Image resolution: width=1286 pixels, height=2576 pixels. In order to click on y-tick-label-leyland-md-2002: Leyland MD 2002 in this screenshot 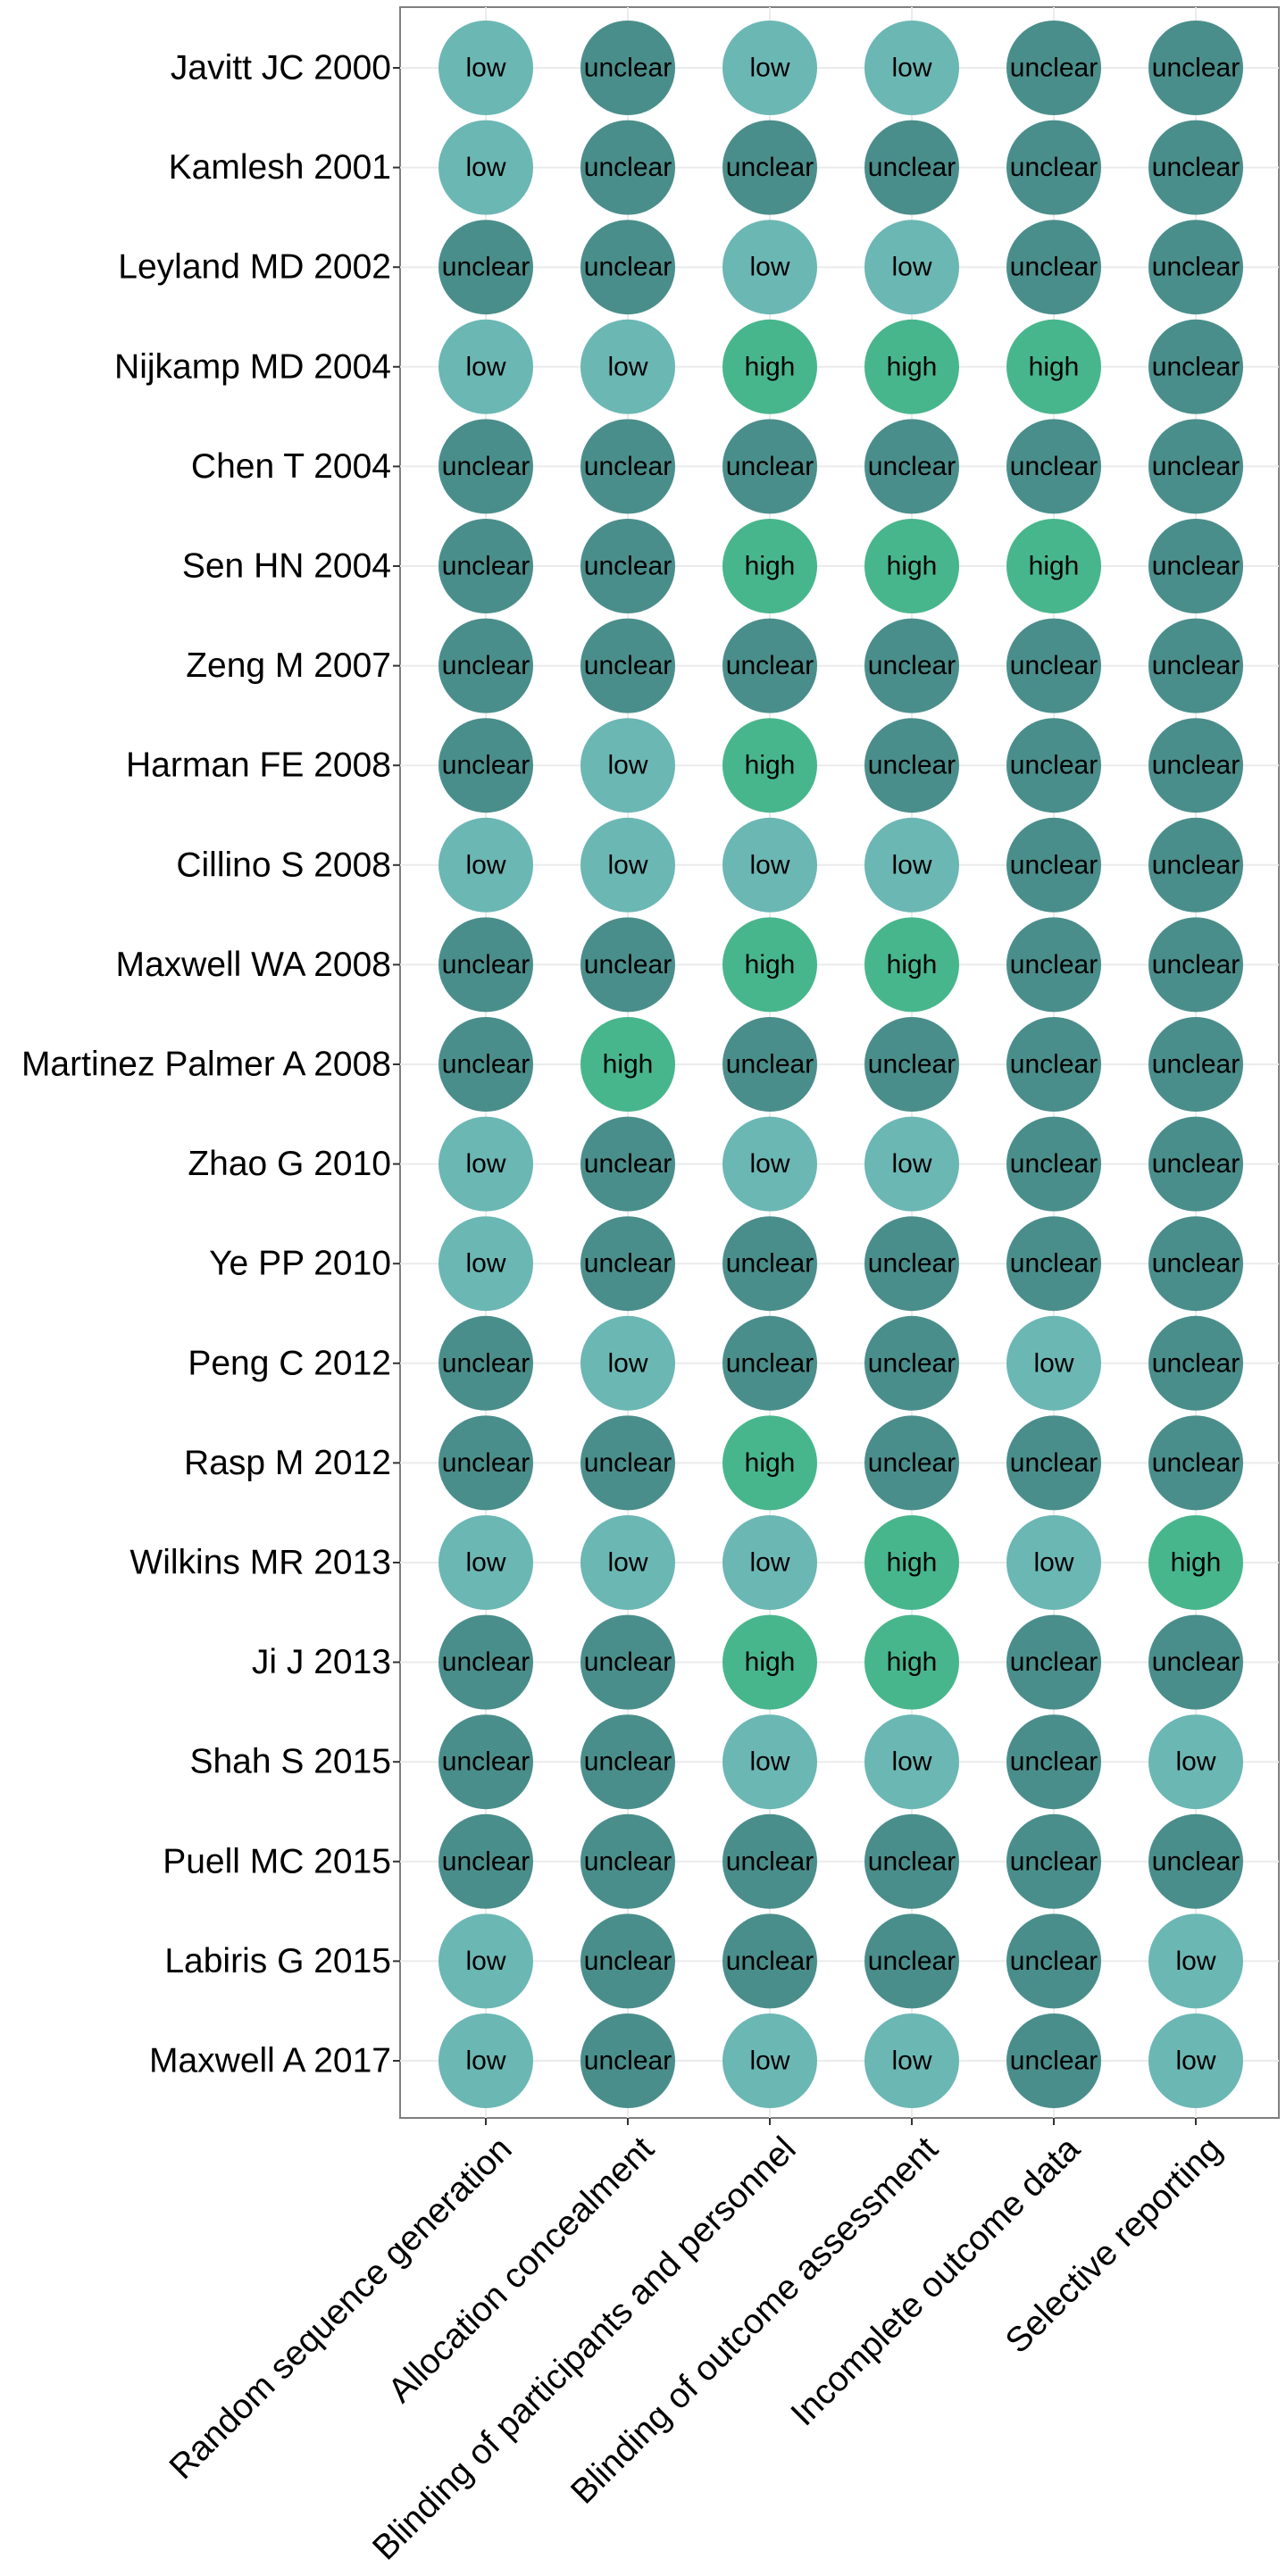, I will do `click(255, 267)`.